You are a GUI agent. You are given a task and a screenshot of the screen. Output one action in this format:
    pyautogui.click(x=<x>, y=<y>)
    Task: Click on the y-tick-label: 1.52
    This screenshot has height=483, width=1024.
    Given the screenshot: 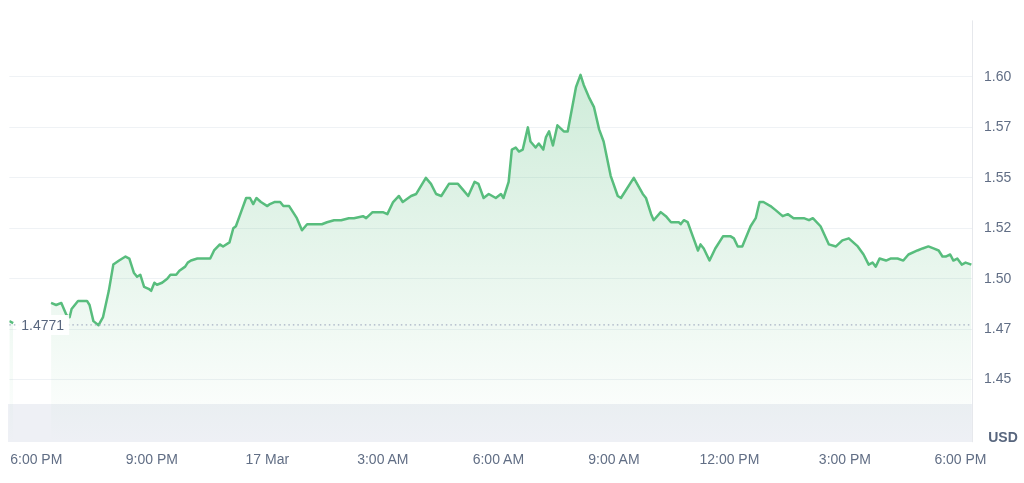 What is the action you would take?
    pyautogui.click(x=998, y=227)
    